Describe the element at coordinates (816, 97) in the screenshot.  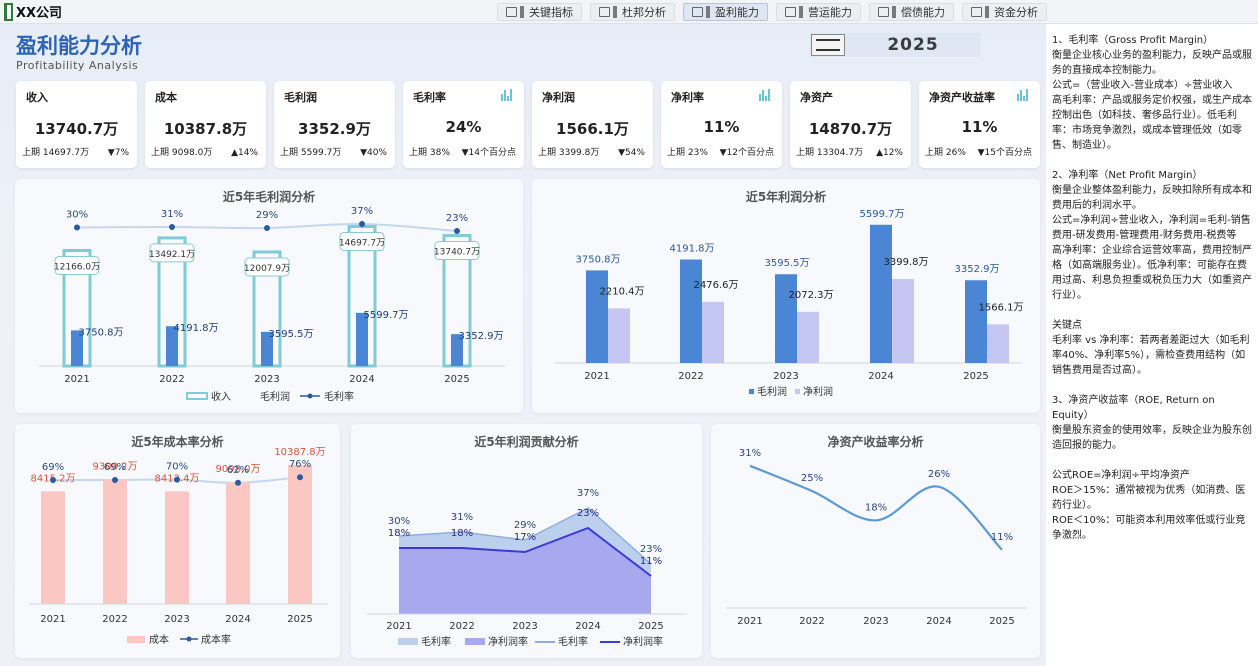
I see `kpi-label: 净资产` at that location.